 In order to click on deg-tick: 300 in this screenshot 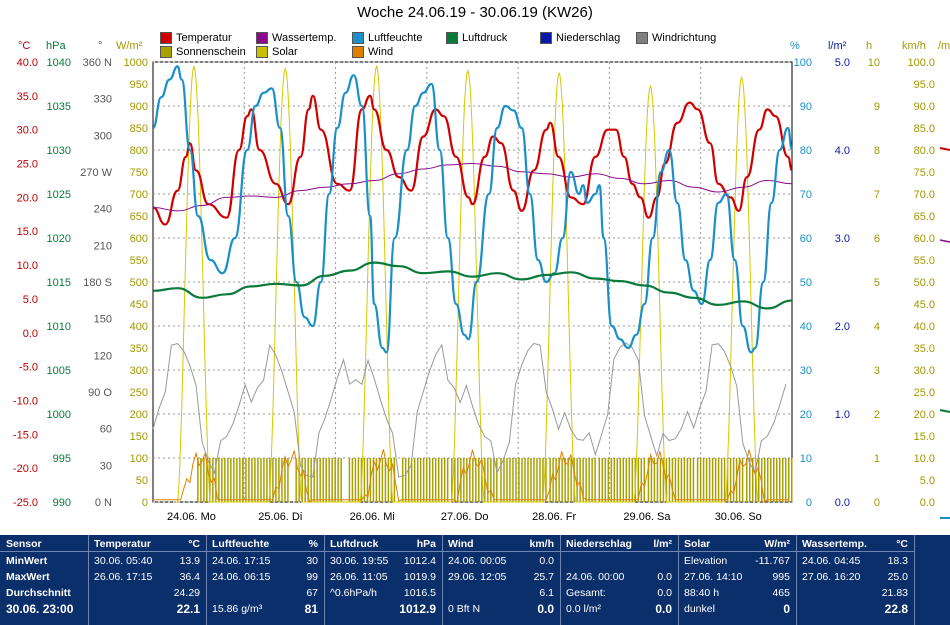, I will do `click(103, 136)`.